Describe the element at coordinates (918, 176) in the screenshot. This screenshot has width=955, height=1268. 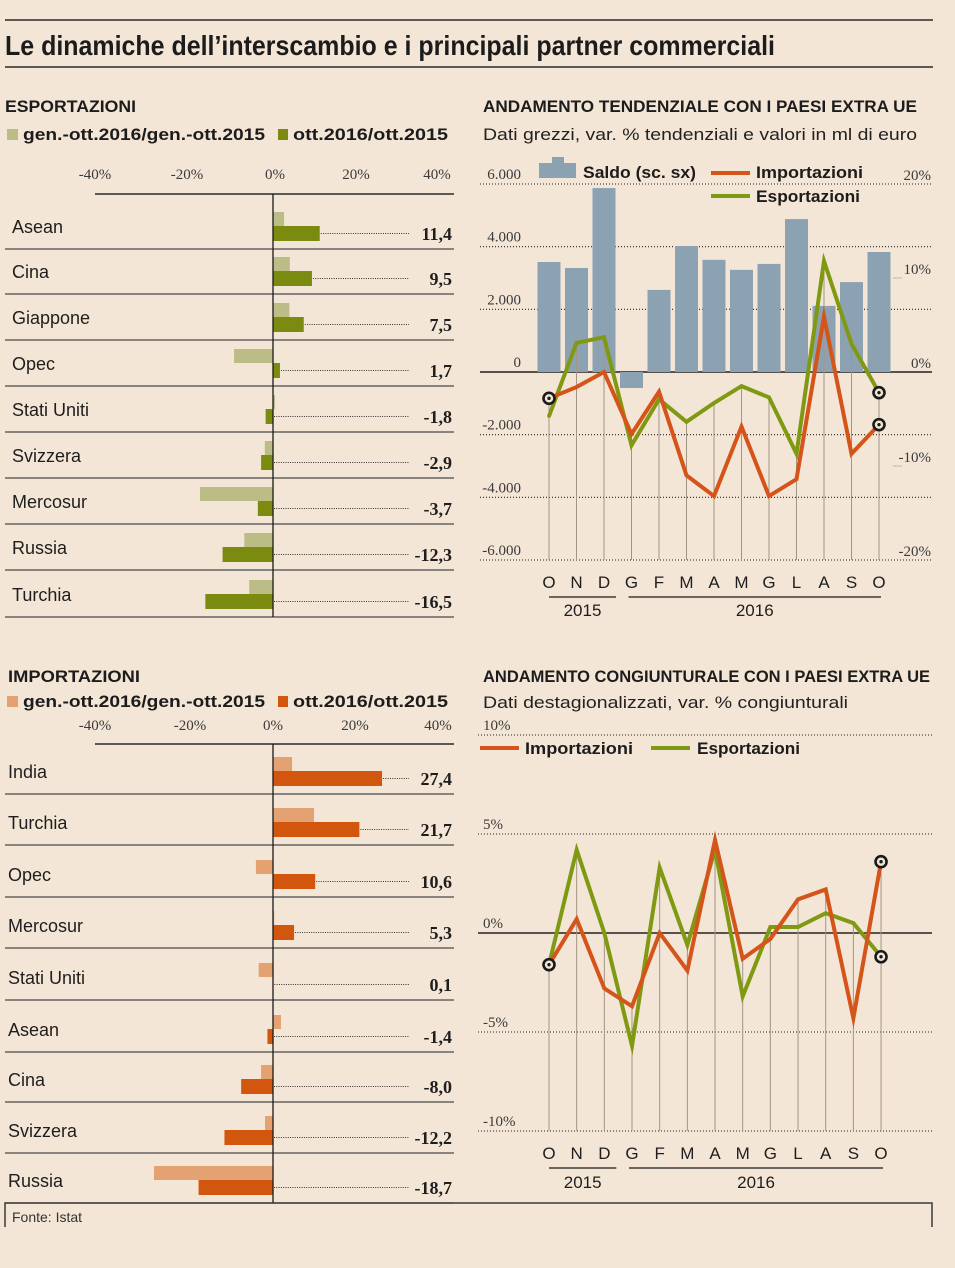
I see `right-axis-label: 20%` at that location.